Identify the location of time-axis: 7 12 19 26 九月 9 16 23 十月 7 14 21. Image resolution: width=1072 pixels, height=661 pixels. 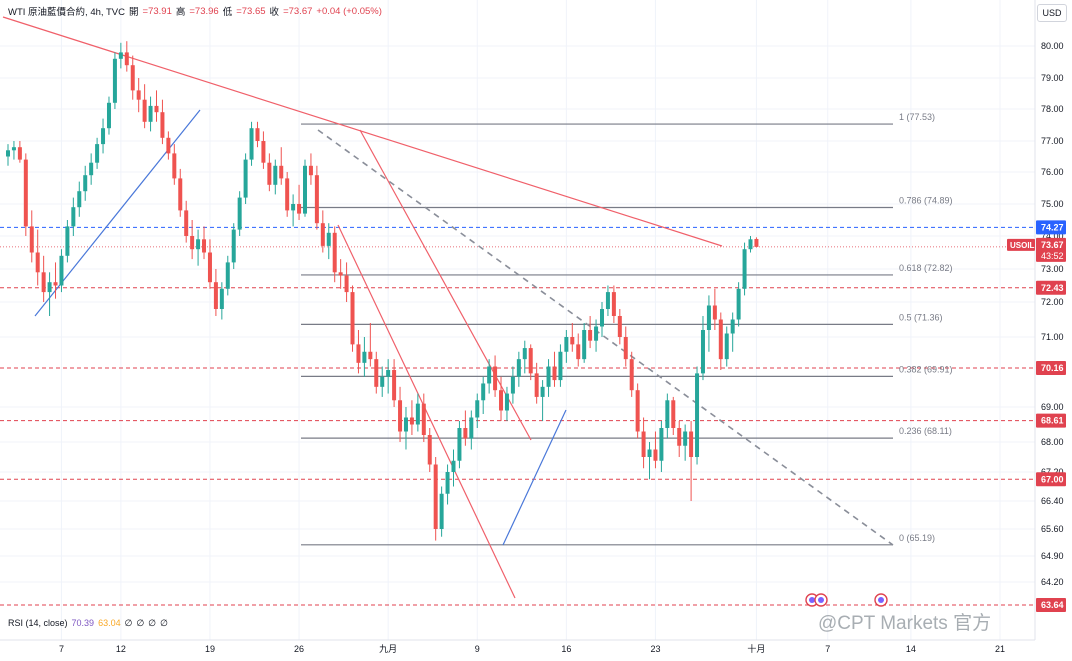
(517, 646).